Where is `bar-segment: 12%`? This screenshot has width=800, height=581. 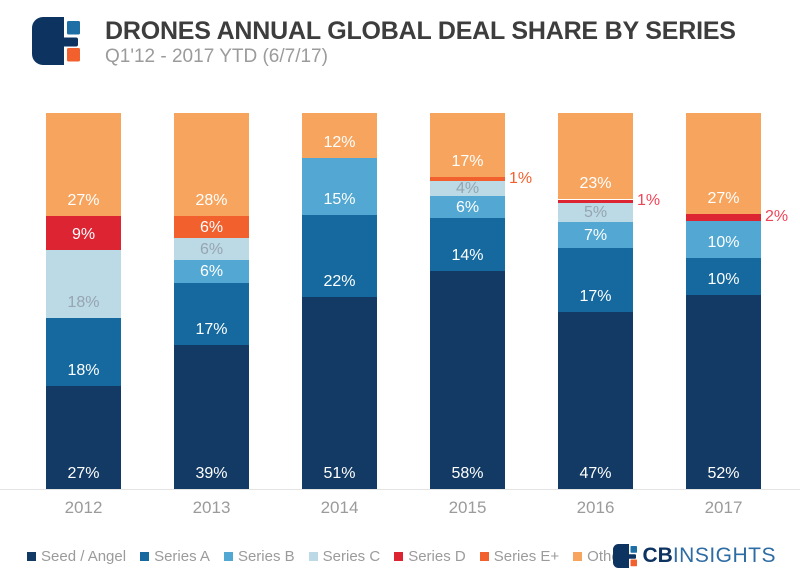 bar-segment: 12% is located at coordinates (339, 136).